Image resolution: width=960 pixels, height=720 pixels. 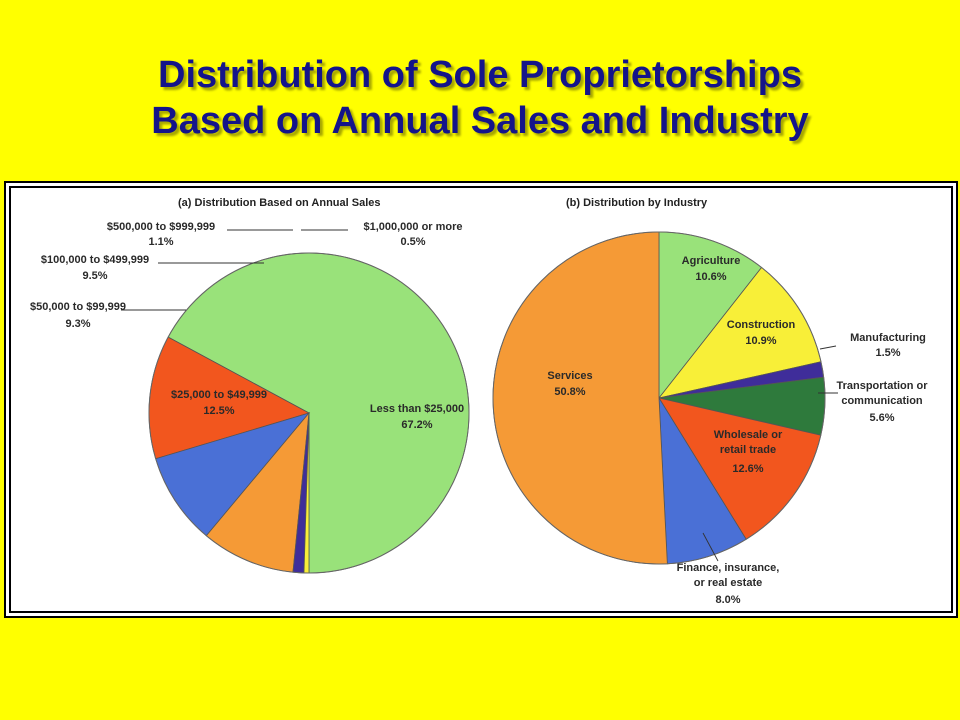 I want to click on slice-value-manufacturing: 1.5%, so click(x=887, y=353).